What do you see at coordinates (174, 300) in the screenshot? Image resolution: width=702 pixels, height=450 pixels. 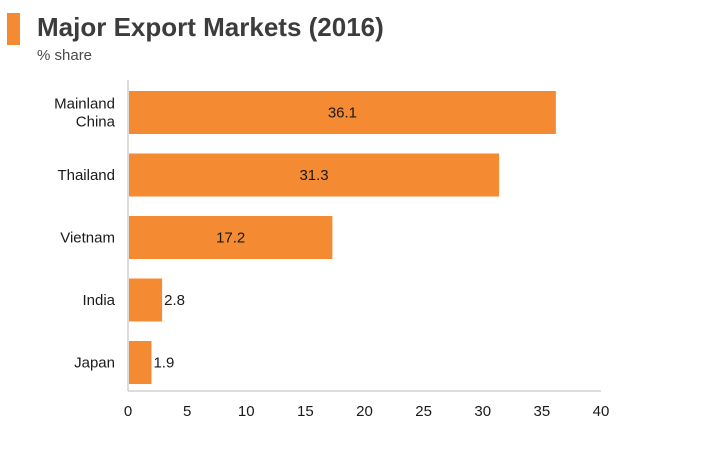 I see `data-label: 2.8` at bounding box center [174, 300].